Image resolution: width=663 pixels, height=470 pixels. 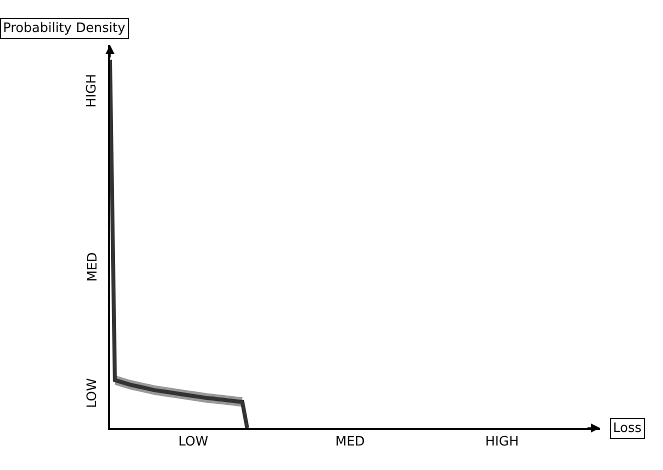 I want to click on x-axis-title: Loss, so click(x=627, y=428).